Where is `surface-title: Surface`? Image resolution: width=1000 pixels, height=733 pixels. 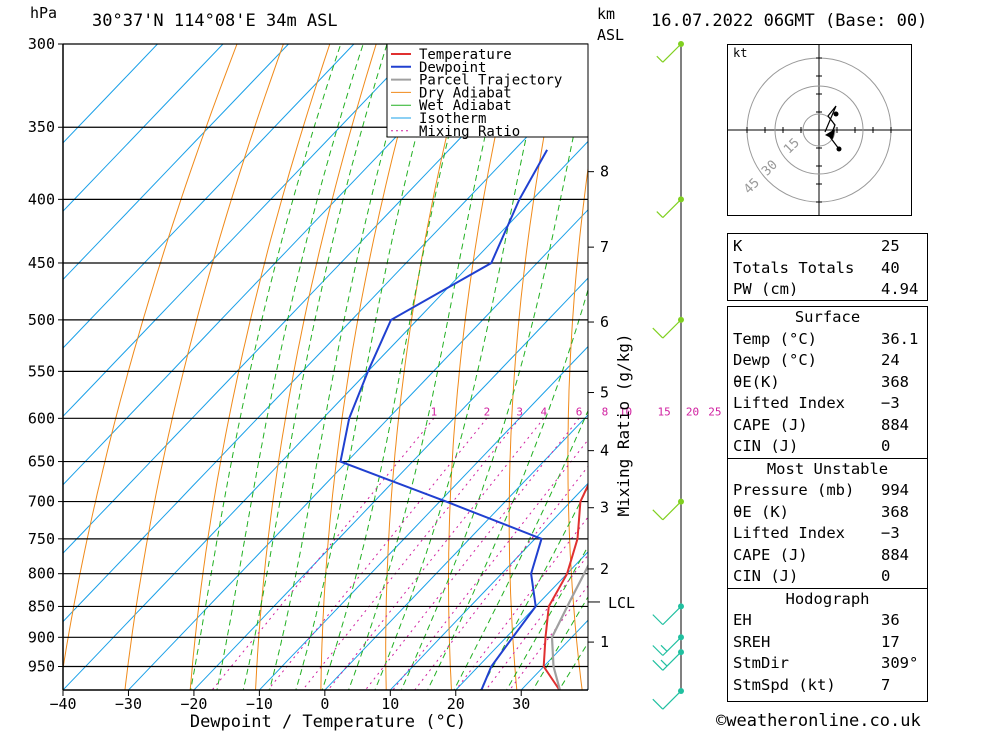
surface-title: Surface is located at coordinates (827, 317).